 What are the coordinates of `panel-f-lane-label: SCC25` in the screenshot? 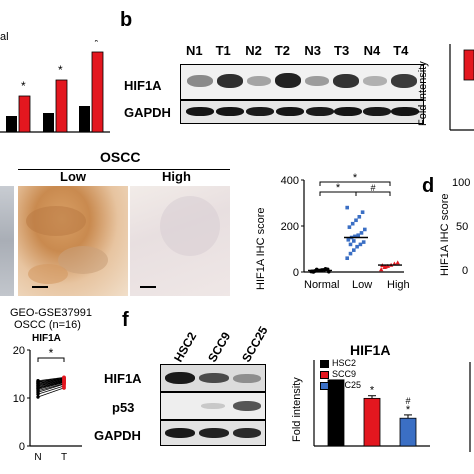 It's located at (255, 344).